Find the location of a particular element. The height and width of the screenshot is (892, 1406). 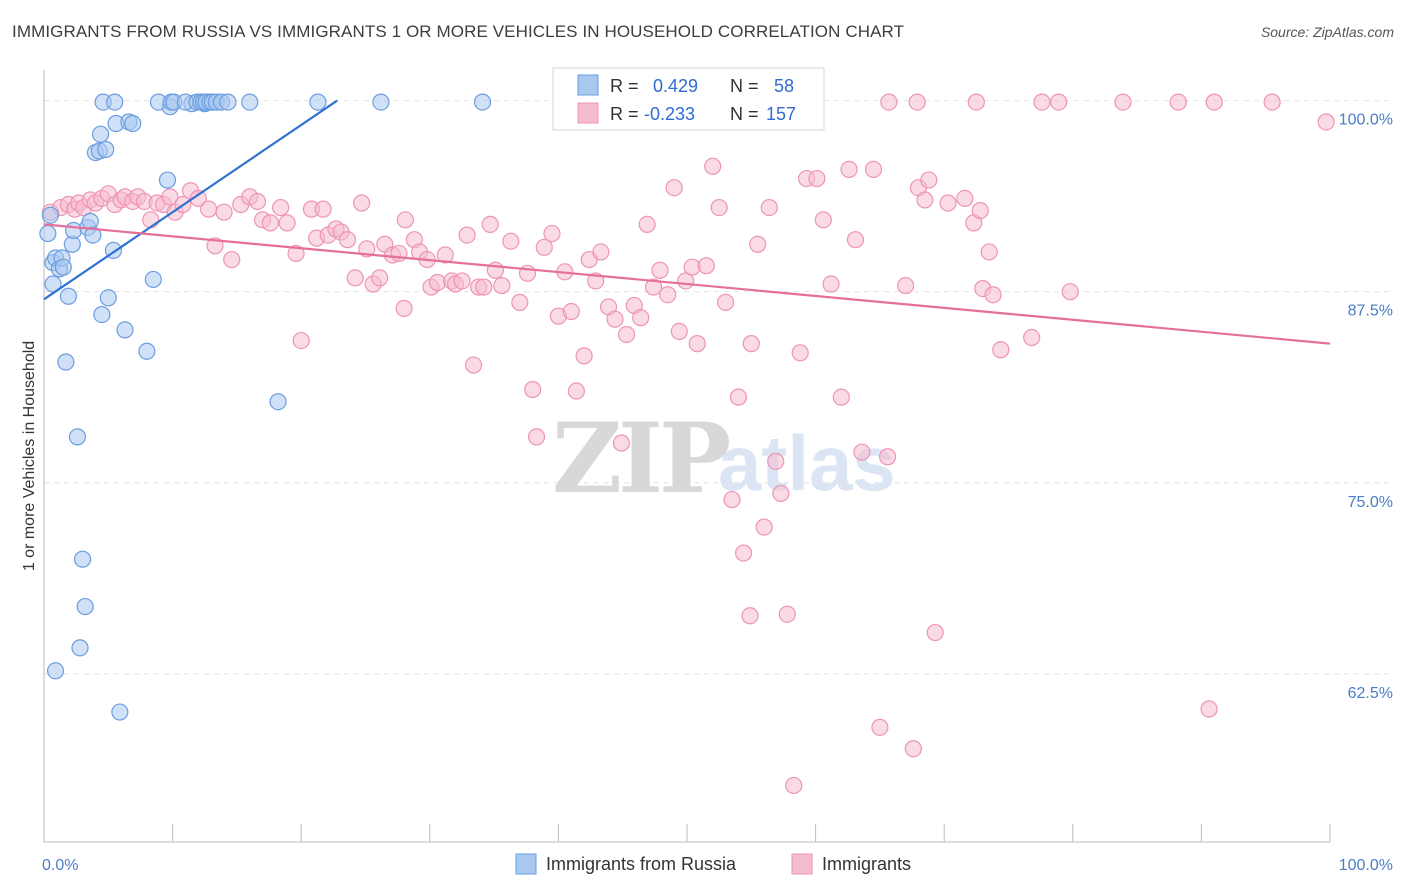

series-legend: Immigrants from Russia Immigrants is located at coordinates (713, 864).